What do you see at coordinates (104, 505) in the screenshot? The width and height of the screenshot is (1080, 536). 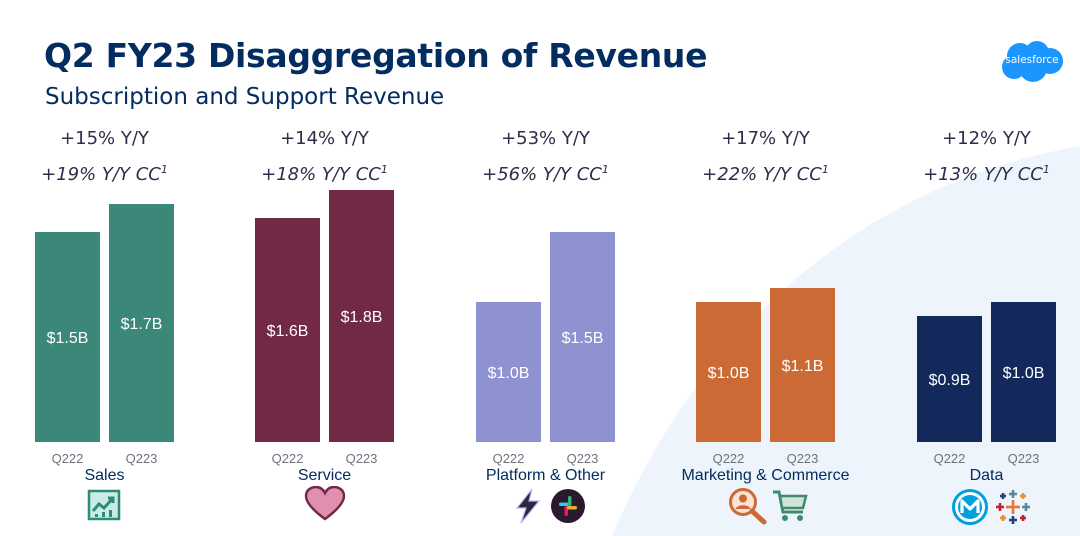 I see `chart-trend-icon` at bounding box center [104, 505].